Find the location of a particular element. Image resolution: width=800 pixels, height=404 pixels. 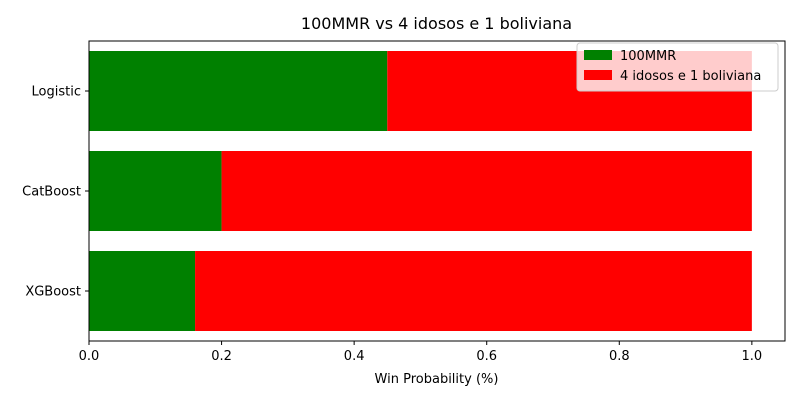

x-tick-label: 1.0 is located at coordinates (752, 356).